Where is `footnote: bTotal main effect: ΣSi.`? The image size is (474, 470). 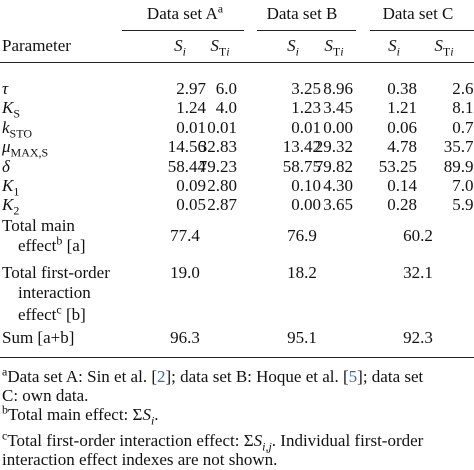
footnote: bTotal main effect: ΣSi. is located at coordinates (80, 414).